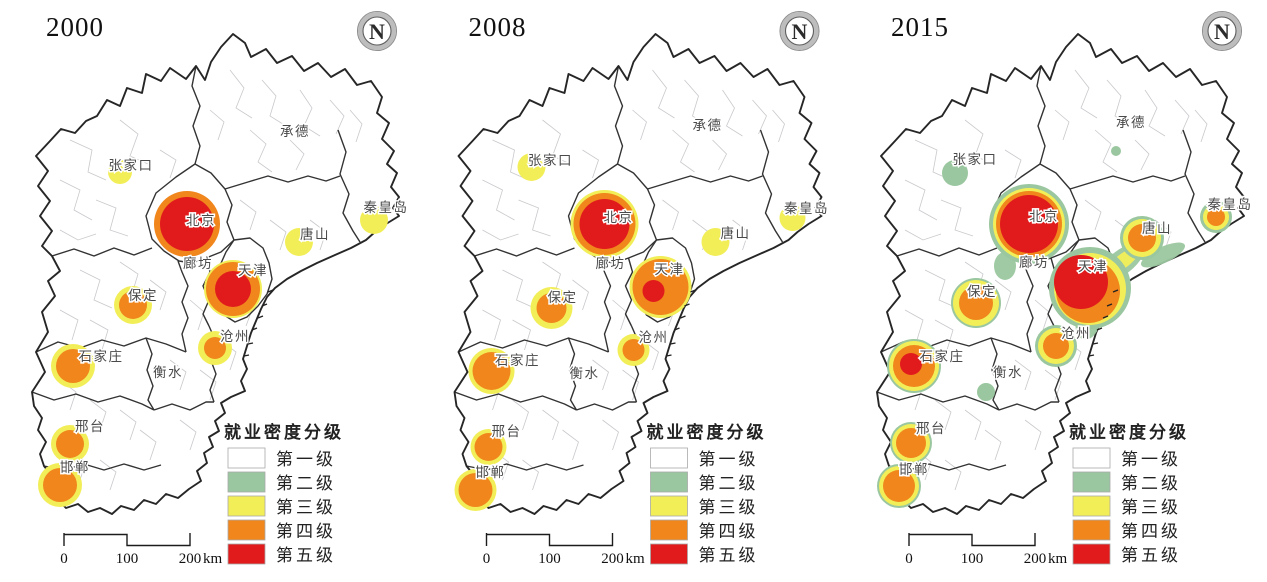 This screenshot has width=1267, height=582. Describe the element at coordinates (75, 27) in the screenshot. I see `year-label-2000: 2000` at that location.